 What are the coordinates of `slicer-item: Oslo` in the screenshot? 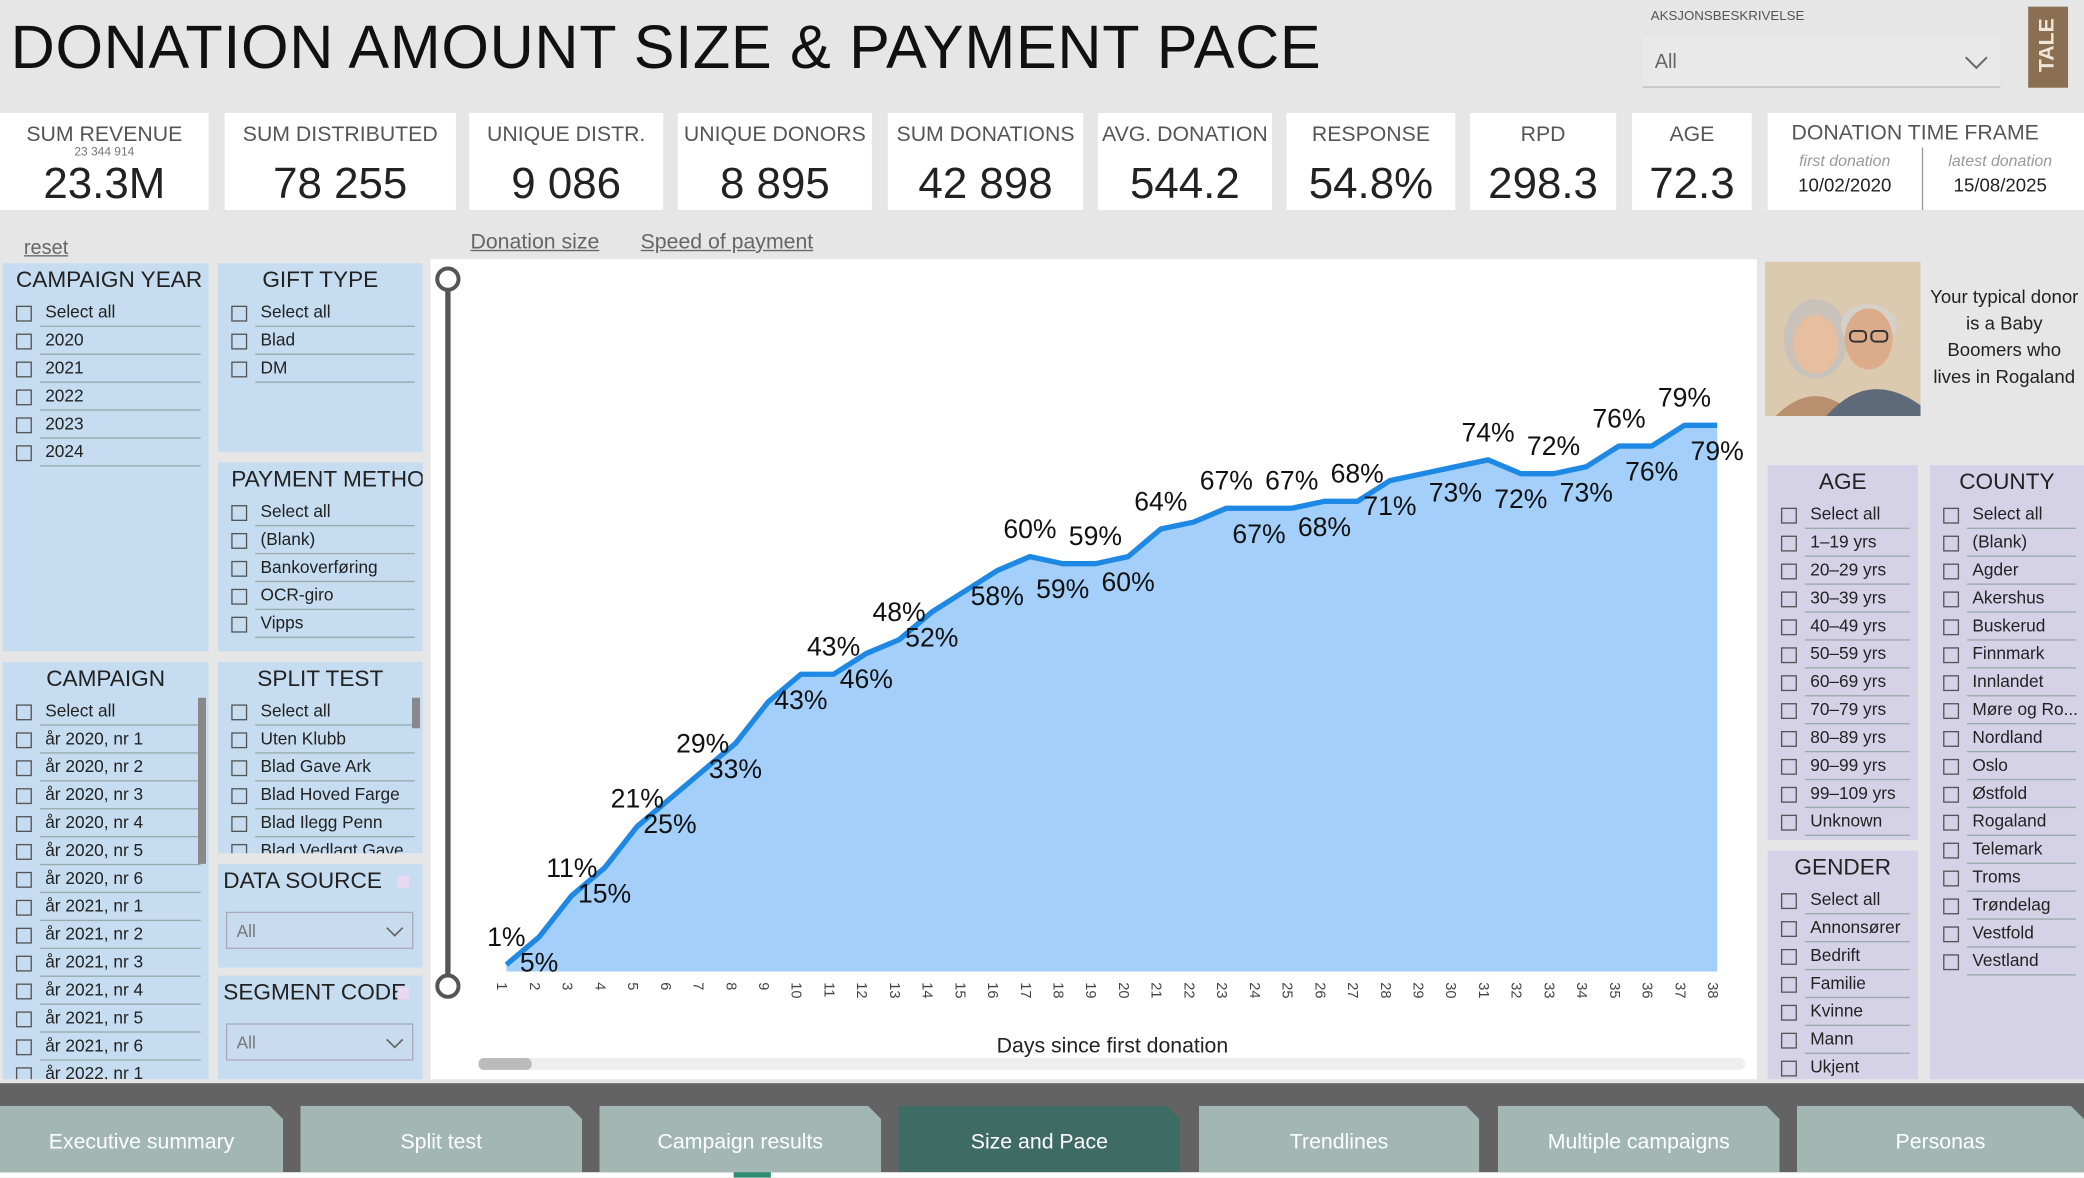 It's located at (1990, 764).